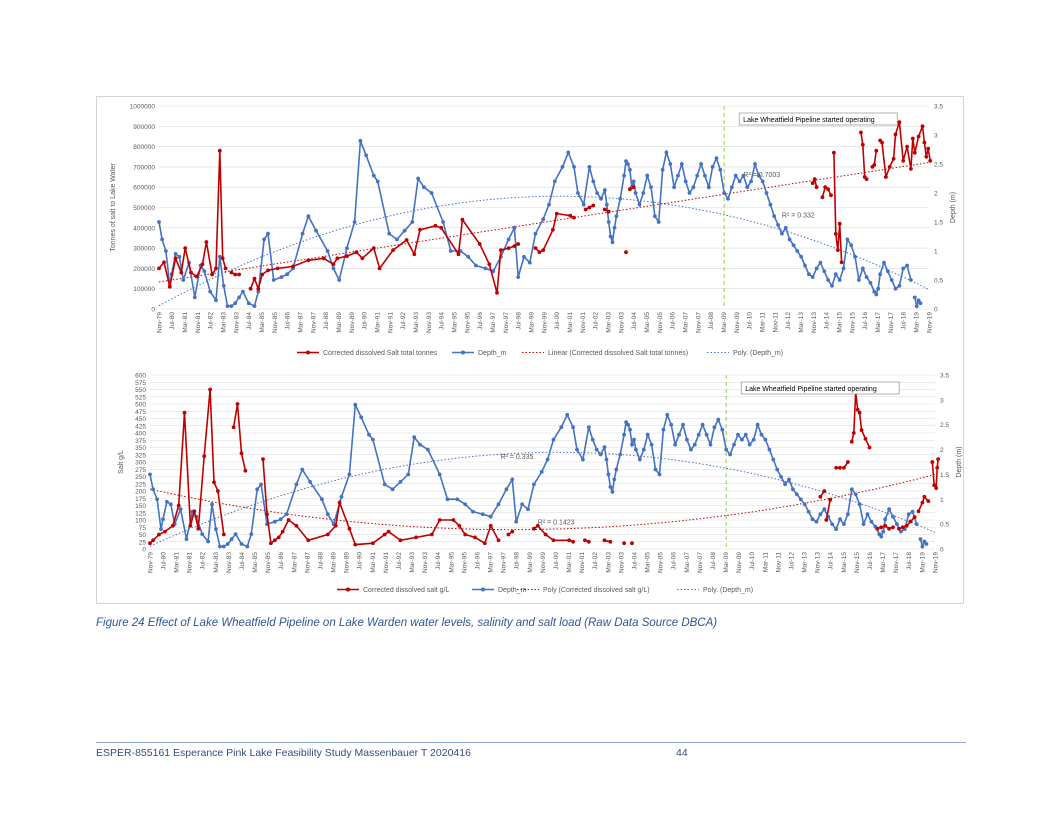 The width and height of the screenshot is (1061, 820). Describe the element at coordinates (775, 322) in the screenshot. I see `x-tick-label: Nov-11` at that location.